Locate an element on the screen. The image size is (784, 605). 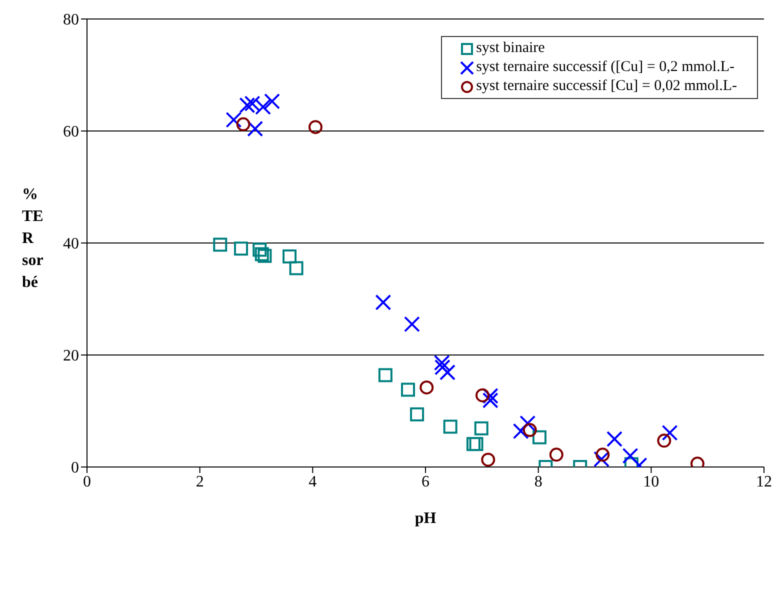
legend-label: syst binaire is located at coordinates (510, 48).